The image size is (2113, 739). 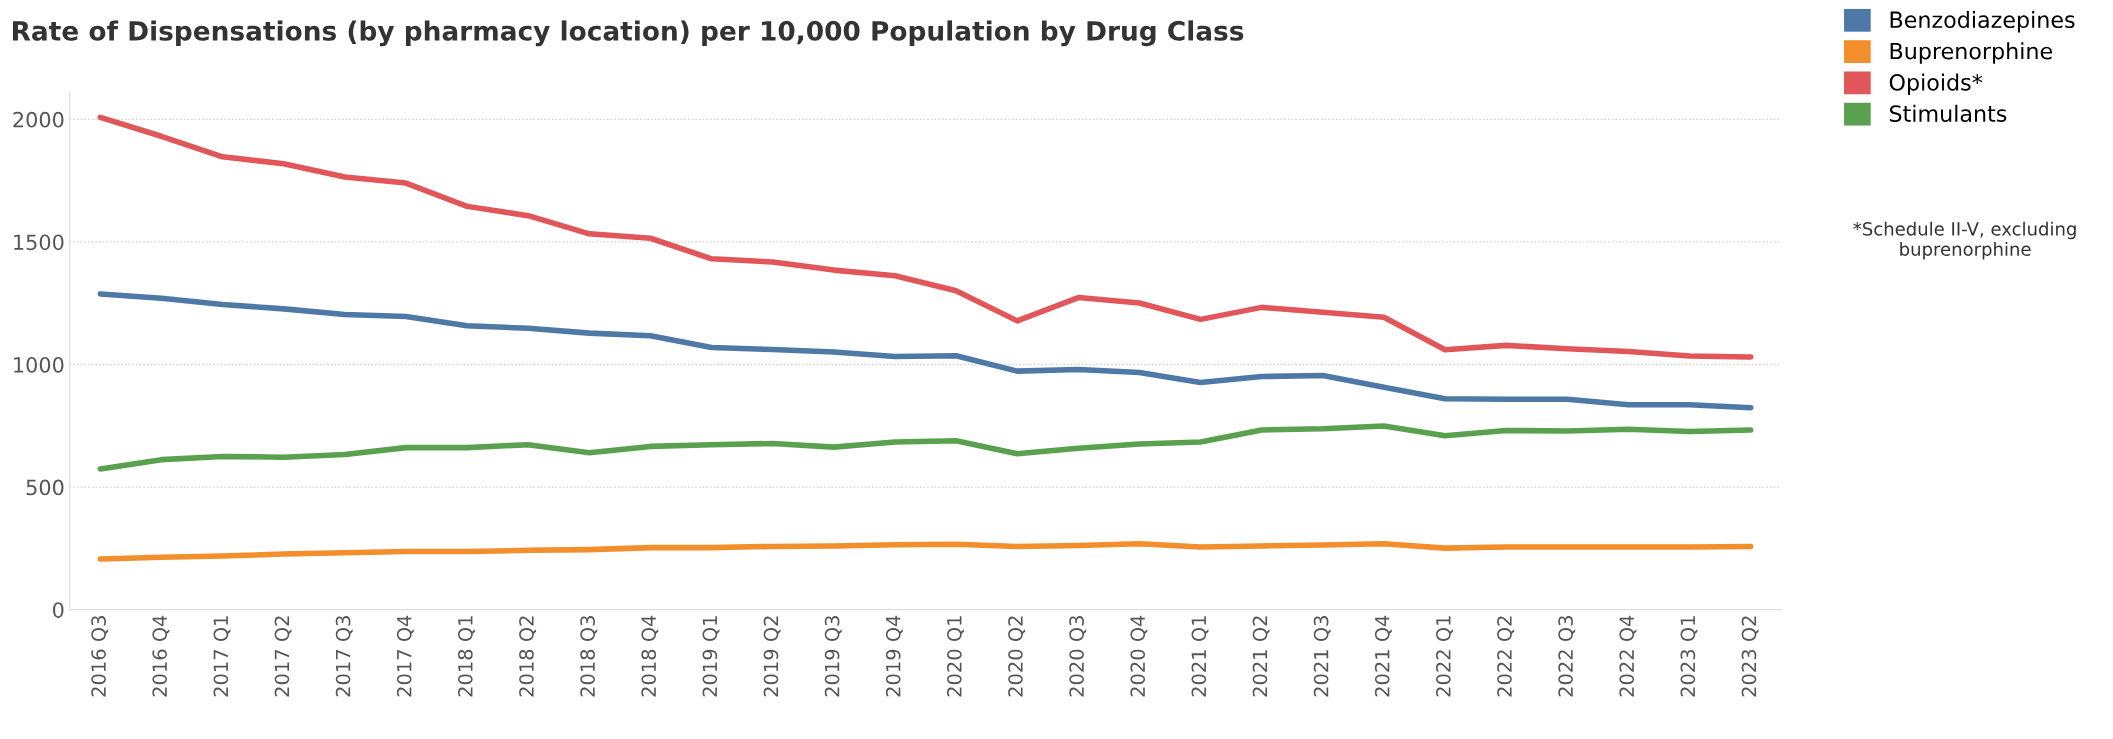 I want to click on x-tick-label: 2017 Q4, so click(x=405, y=656).